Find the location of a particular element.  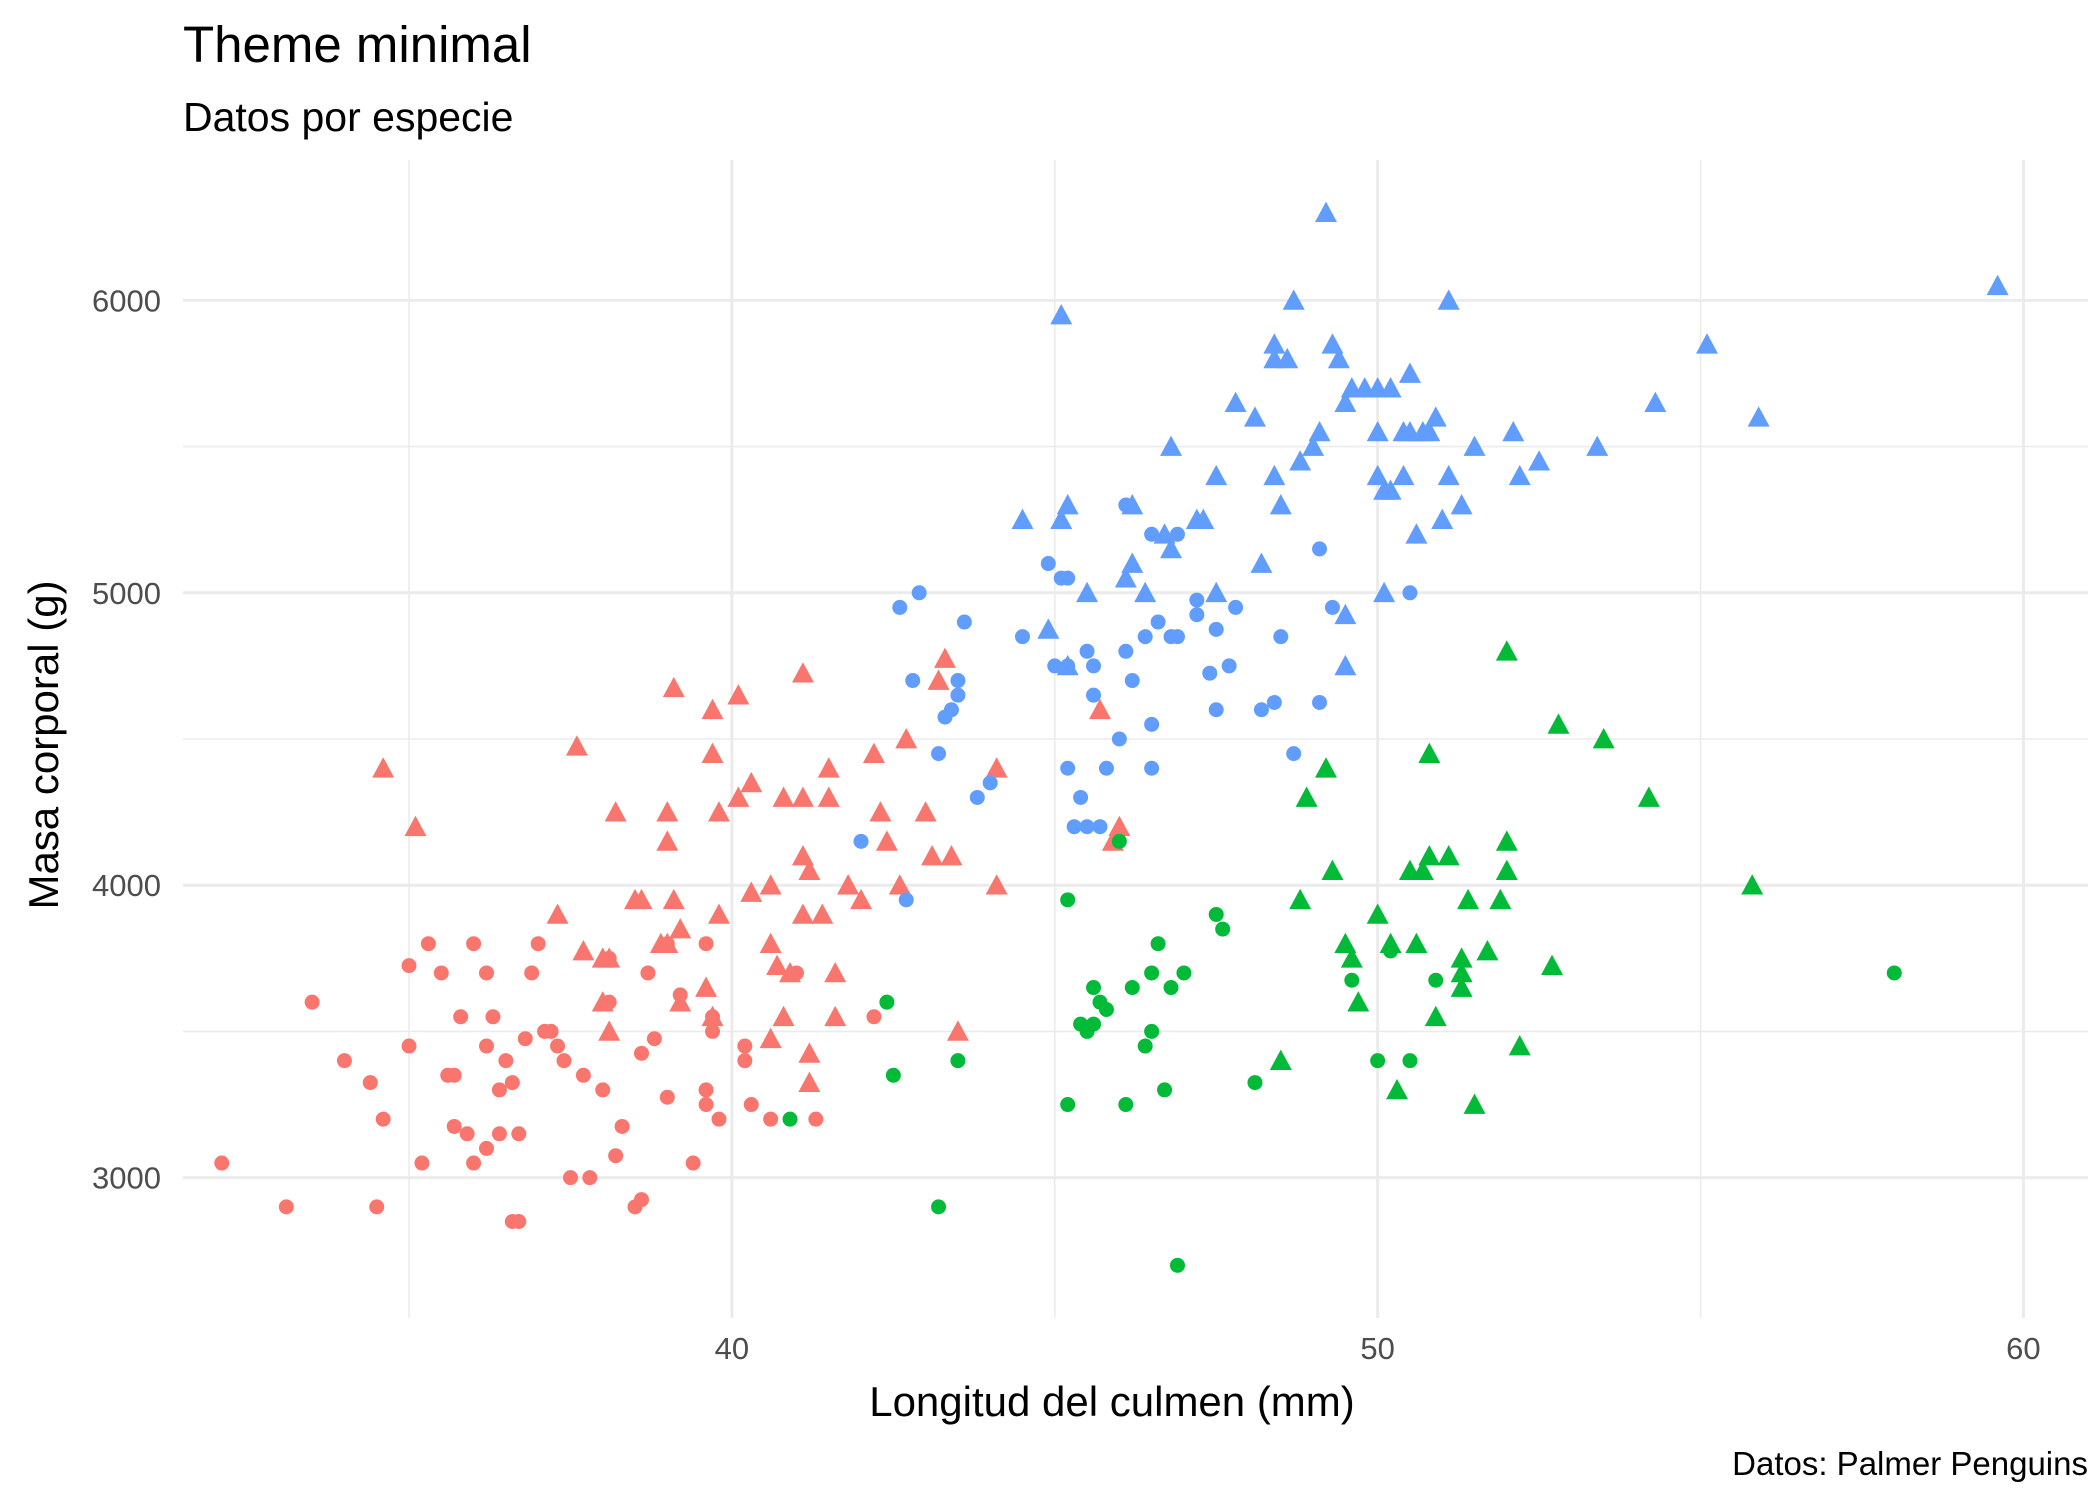

chart-title: Theme minimal is located at coordinates (357, 44).